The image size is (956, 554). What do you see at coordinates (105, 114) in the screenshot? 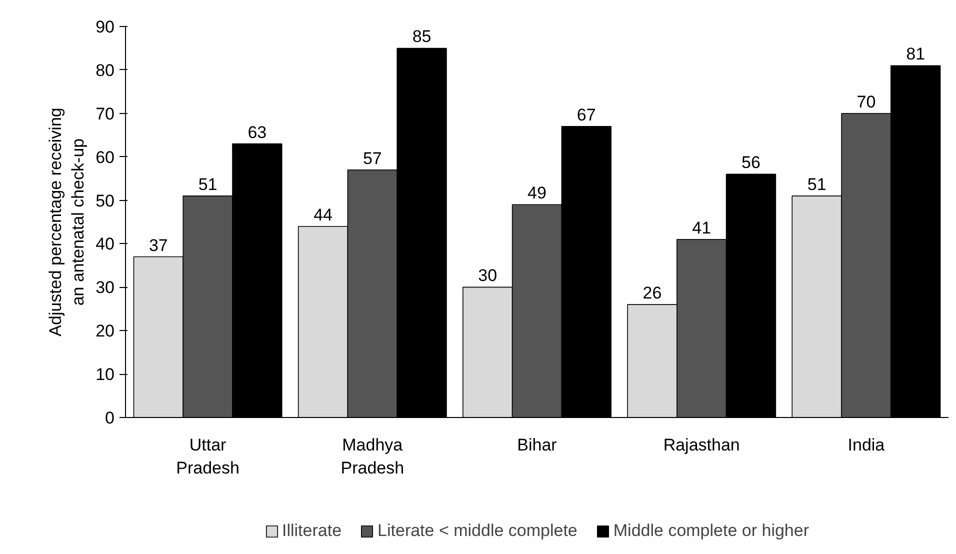
I see `y-tick-label: 70` at bounding box center [105, 114].